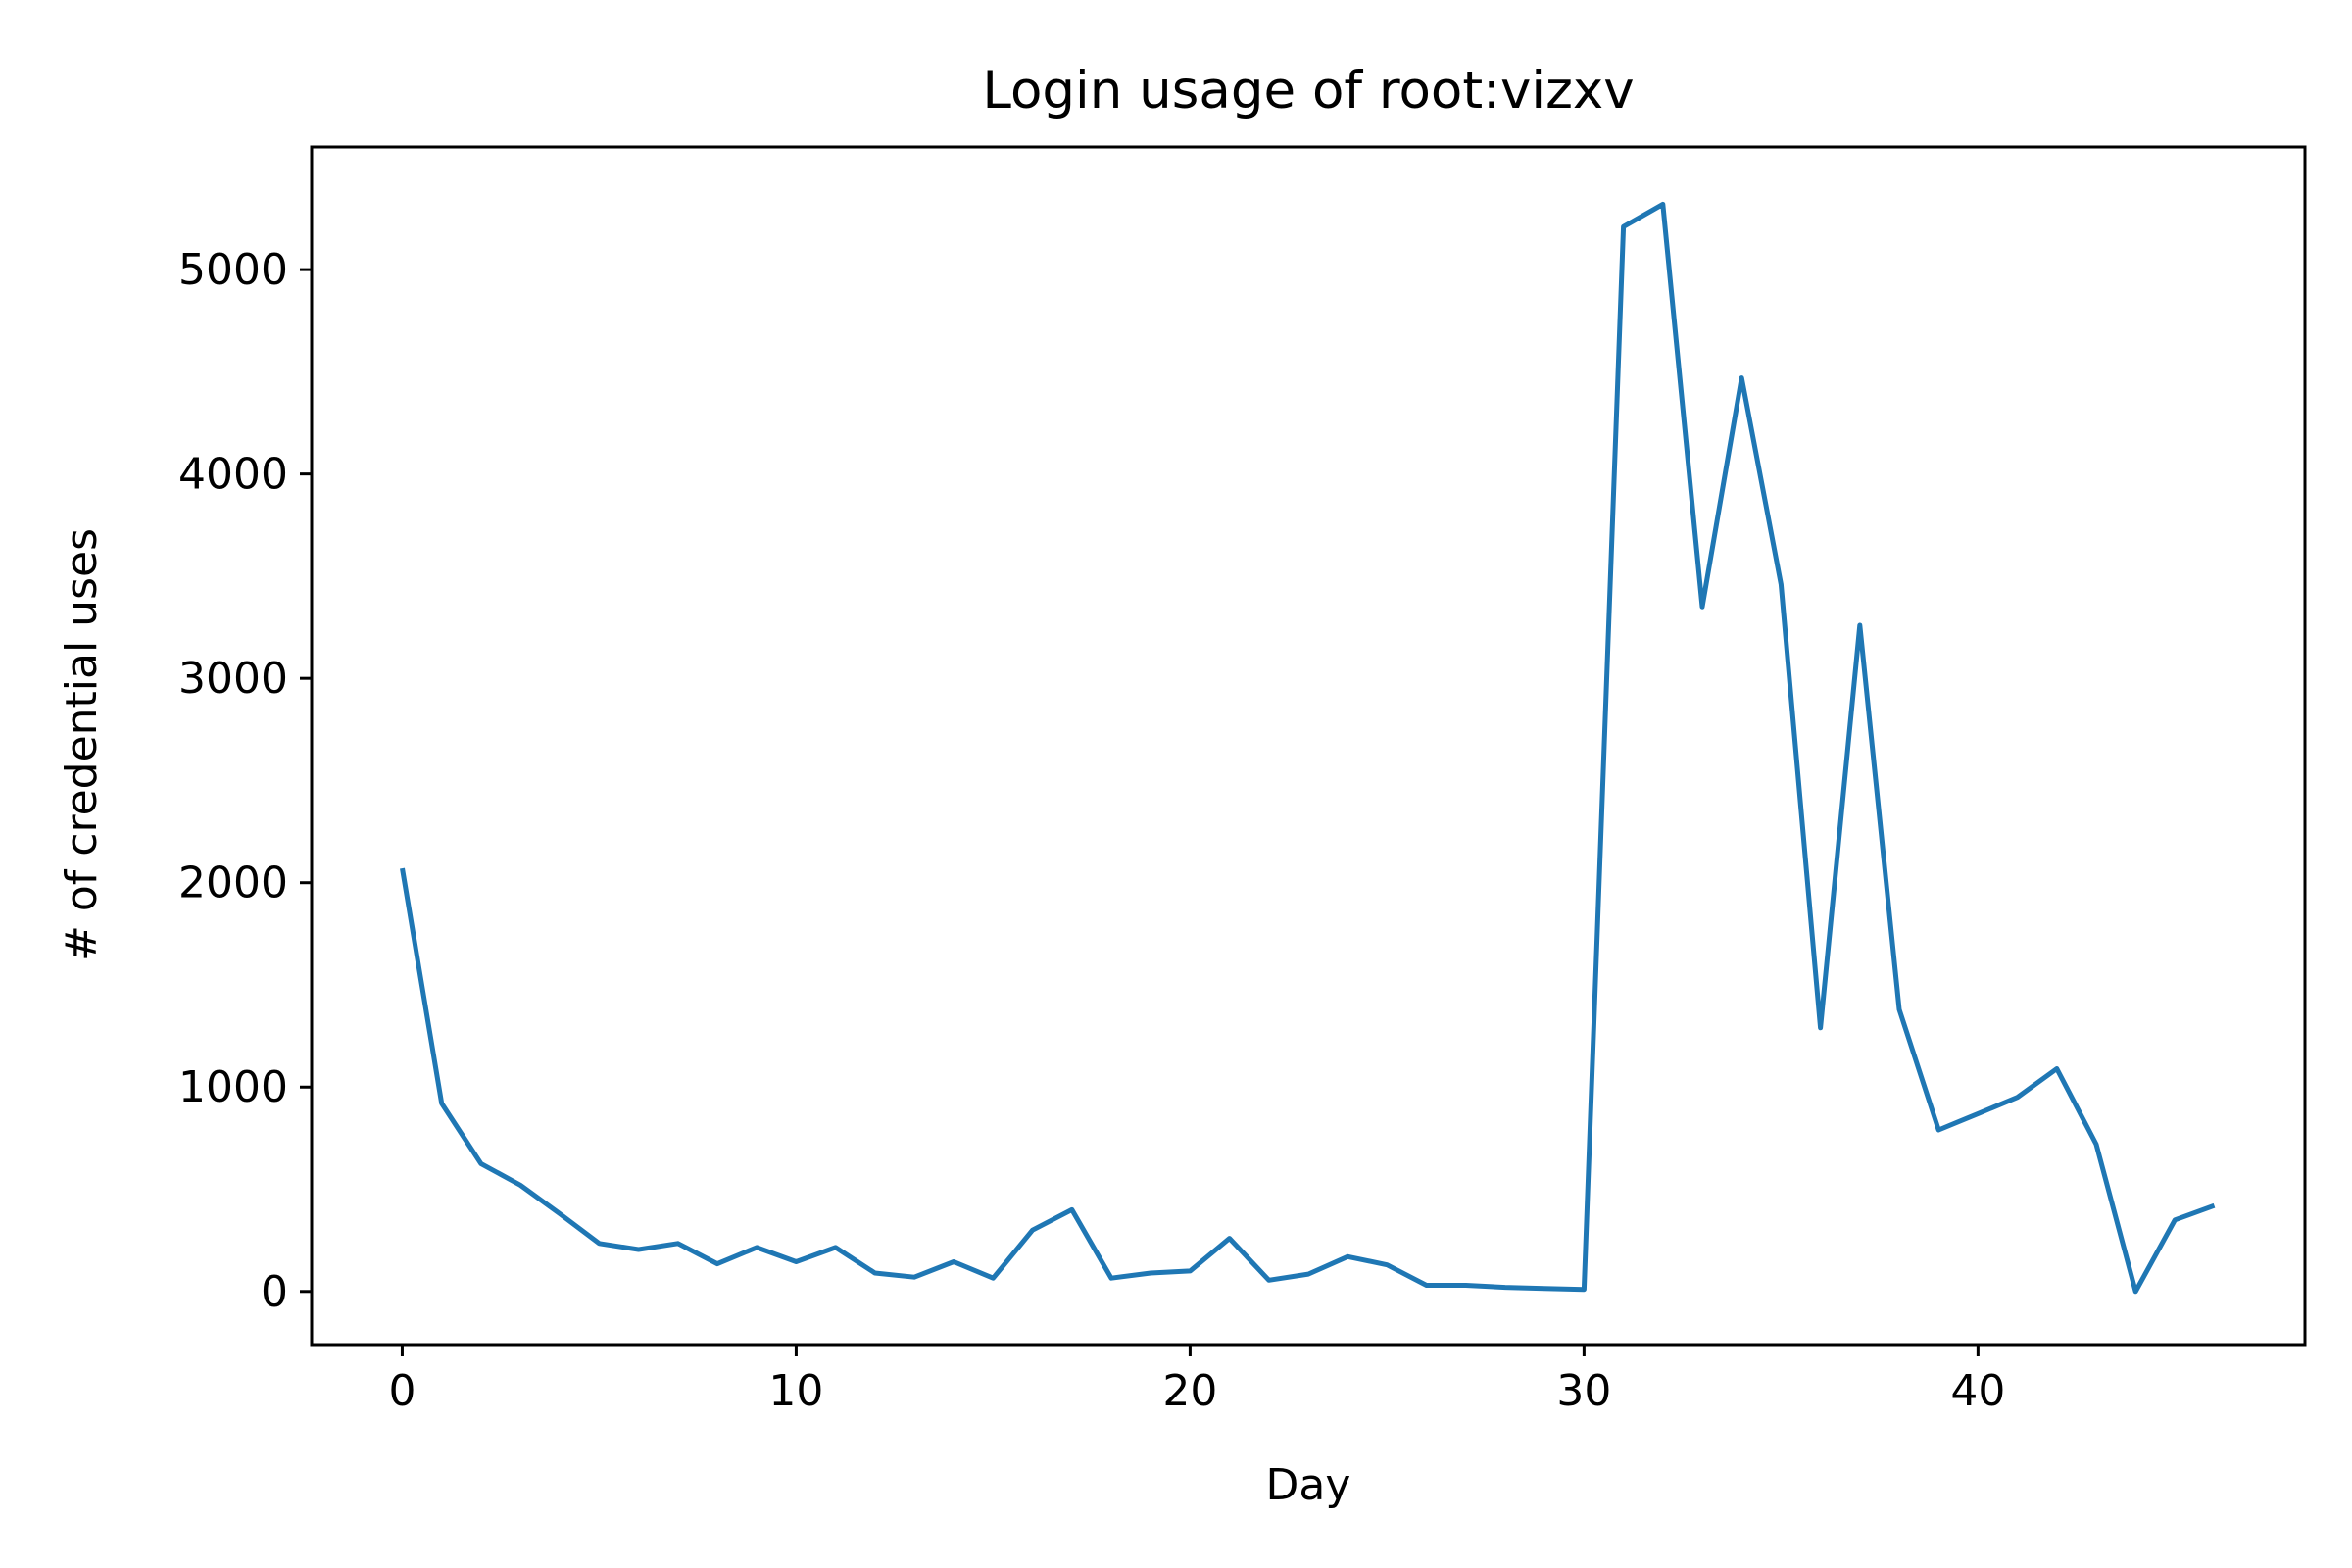  I want to click on y-tick-label: 4000, so click(233, 475).